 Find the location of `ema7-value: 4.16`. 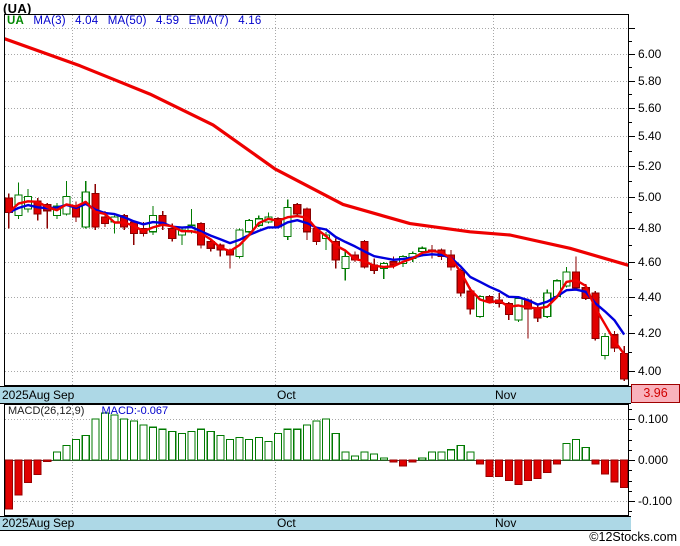

ema7-value: 4.16 is located at coordinates (250, 21).